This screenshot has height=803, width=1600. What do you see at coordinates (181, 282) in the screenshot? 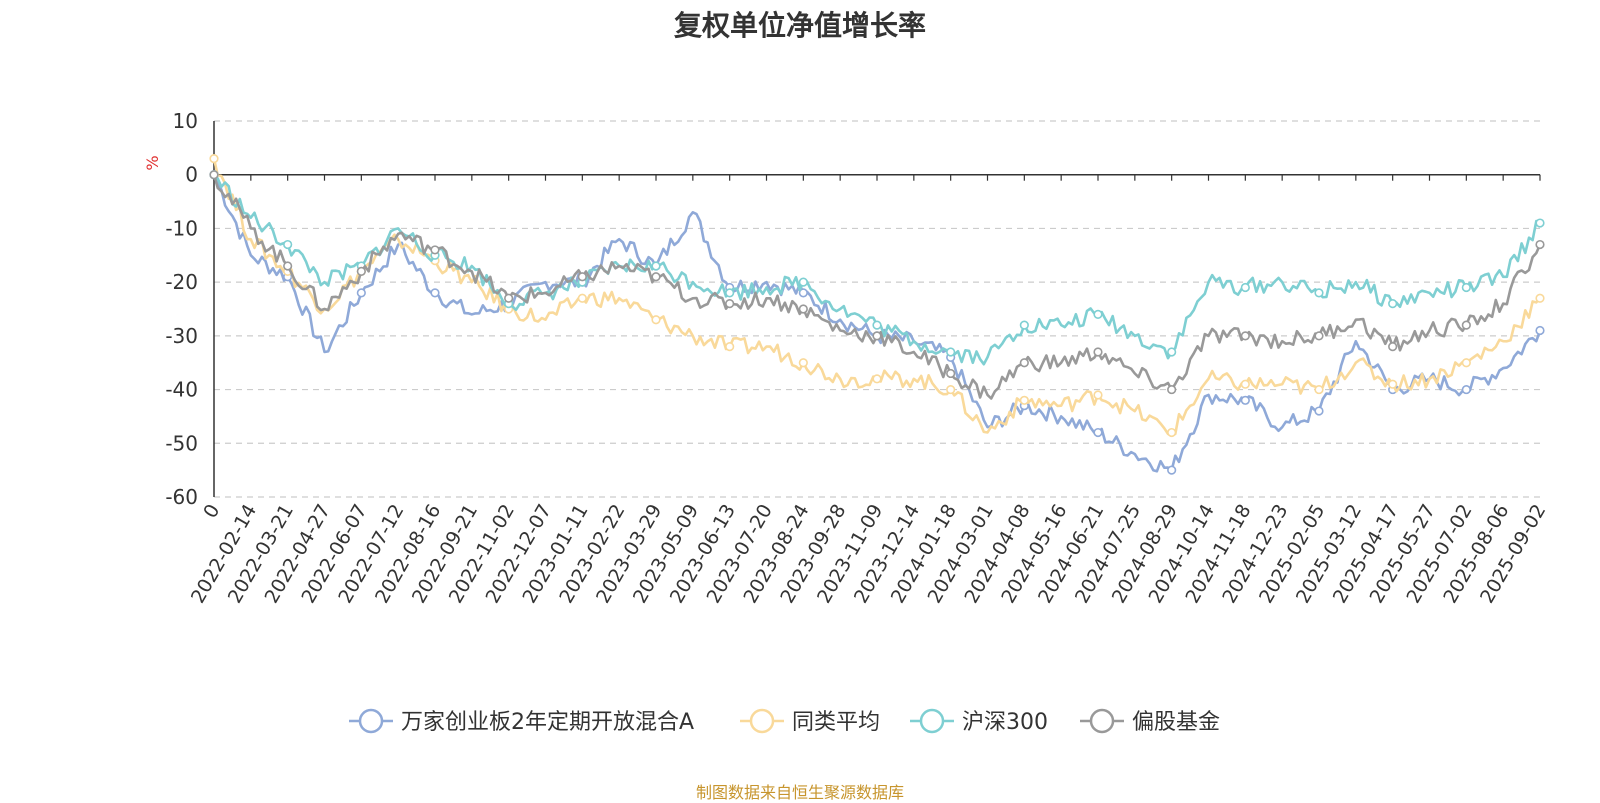
I see `y-tick-label: -20` at bounding box center [181, 282].